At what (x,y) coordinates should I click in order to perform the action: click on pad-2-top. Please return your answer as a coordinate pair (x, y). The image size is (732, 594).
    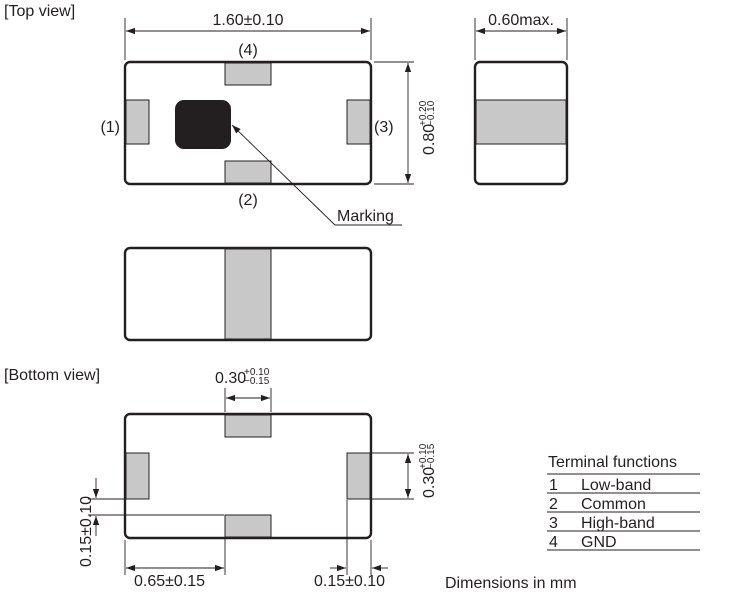
    Looking at the image, I should click on (248, 172).